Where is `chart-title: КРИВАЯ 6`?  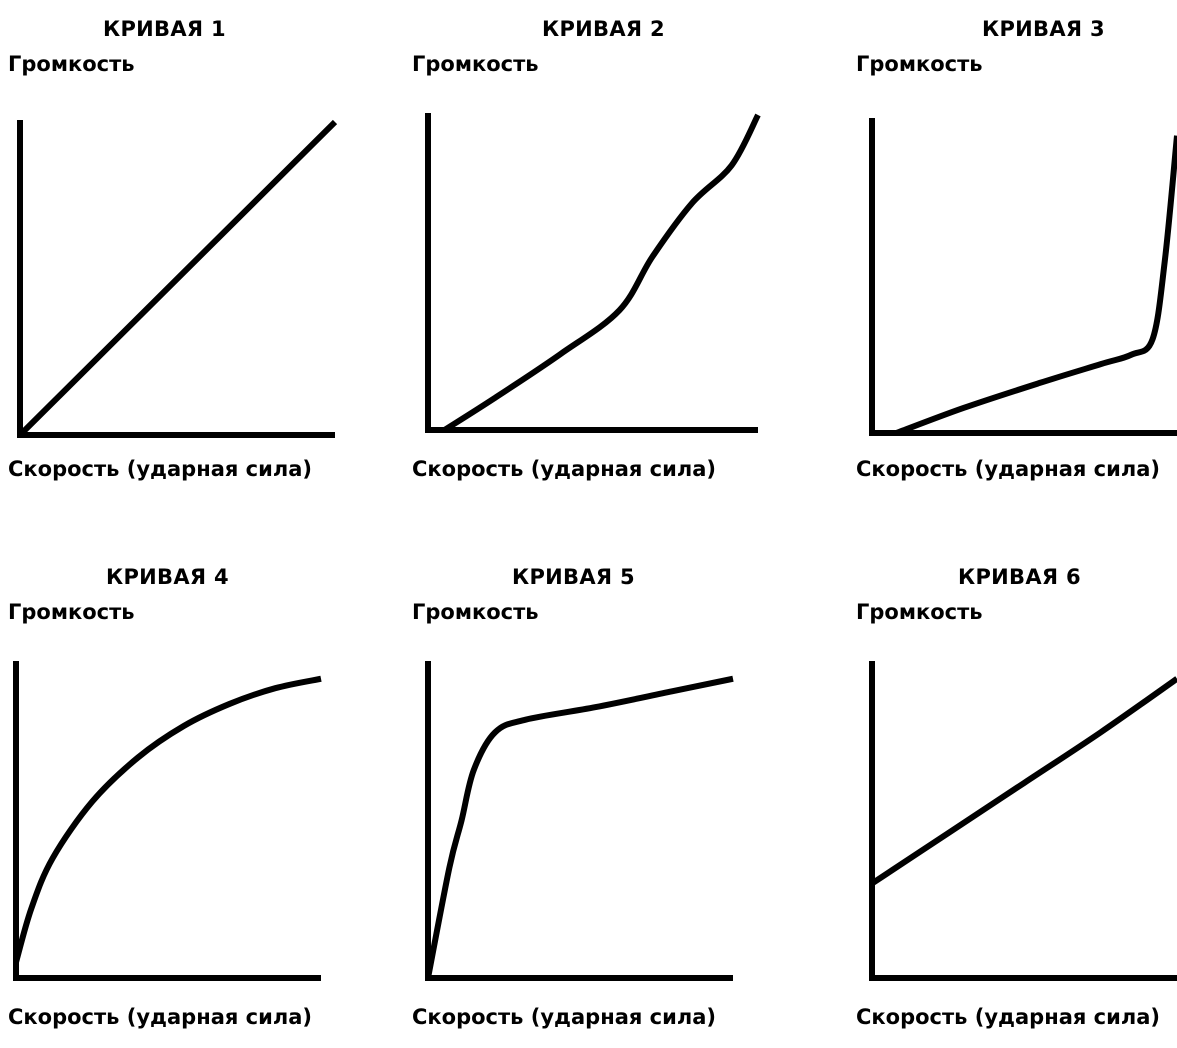 chart-title: КРИВАЯ 6 is located at coordinates (1019, 577).